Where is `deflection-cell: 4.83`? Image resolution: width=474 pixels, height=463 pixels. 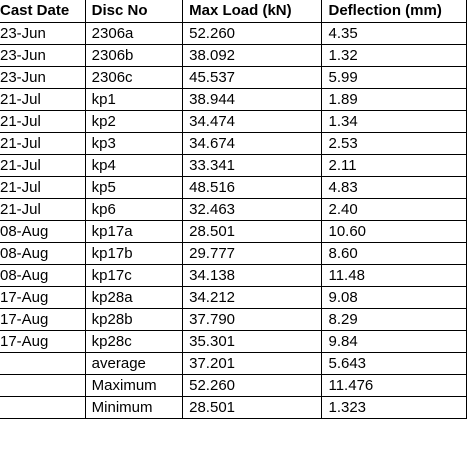
deflection-cell: 4.83 is located at coordinates (394, 187).